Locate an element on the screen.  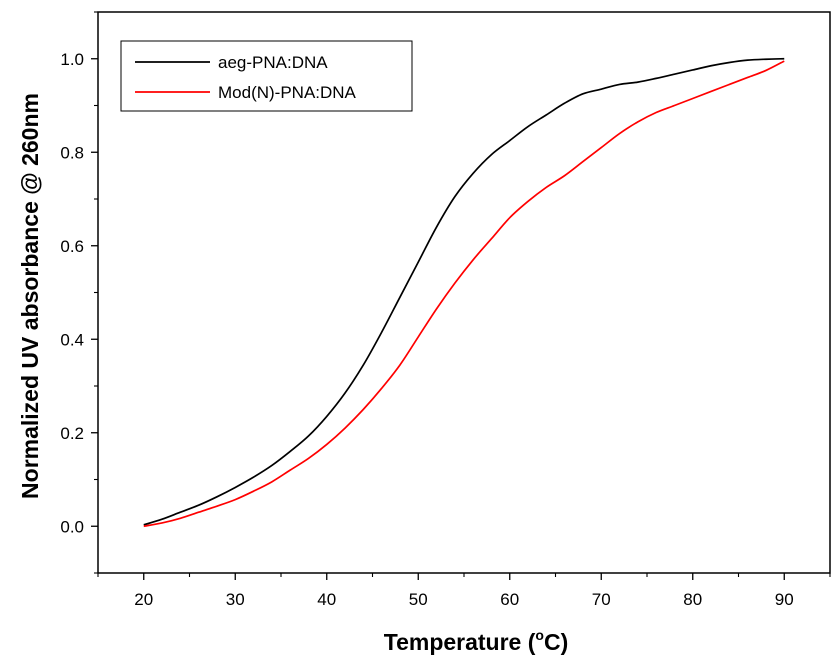
legend-label-mod-n-pna-dna: Mod(N)-PNA:DNA is located at coordinates (287, 92).